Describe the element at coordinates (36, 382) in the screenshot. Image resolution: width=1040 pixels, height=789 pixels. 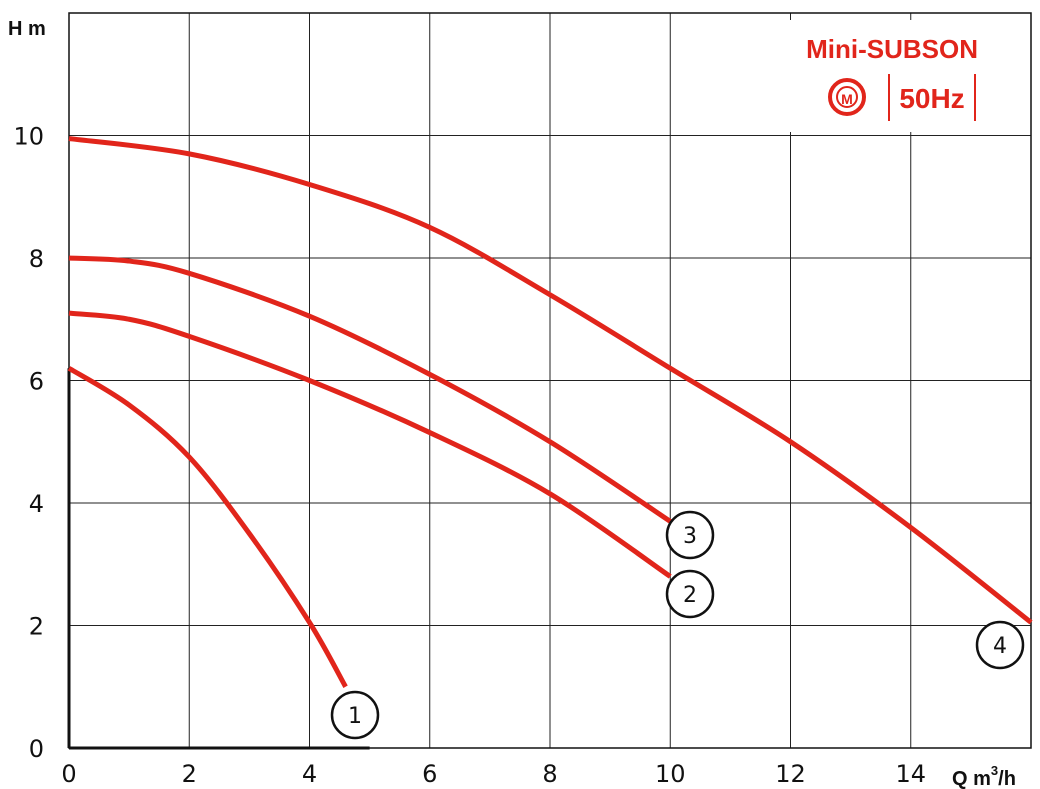
I see `y-tick-label: 6` at that location.